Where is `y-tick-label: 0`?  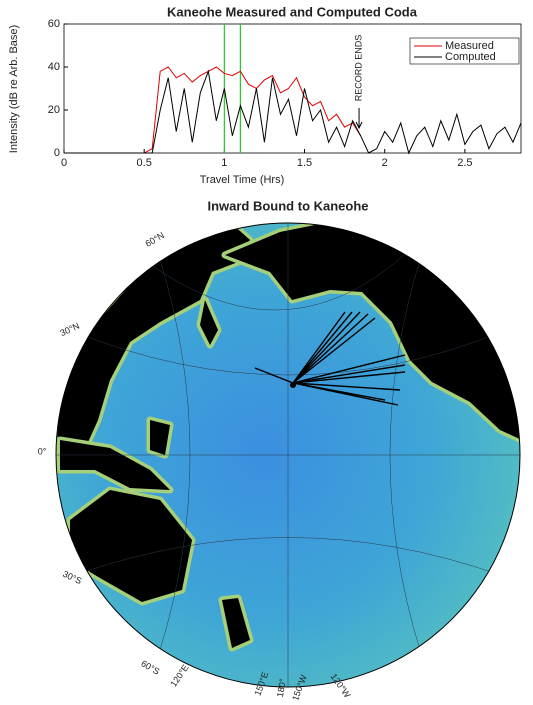 y-tick-label: 0 is located at coordinates (57, 153).